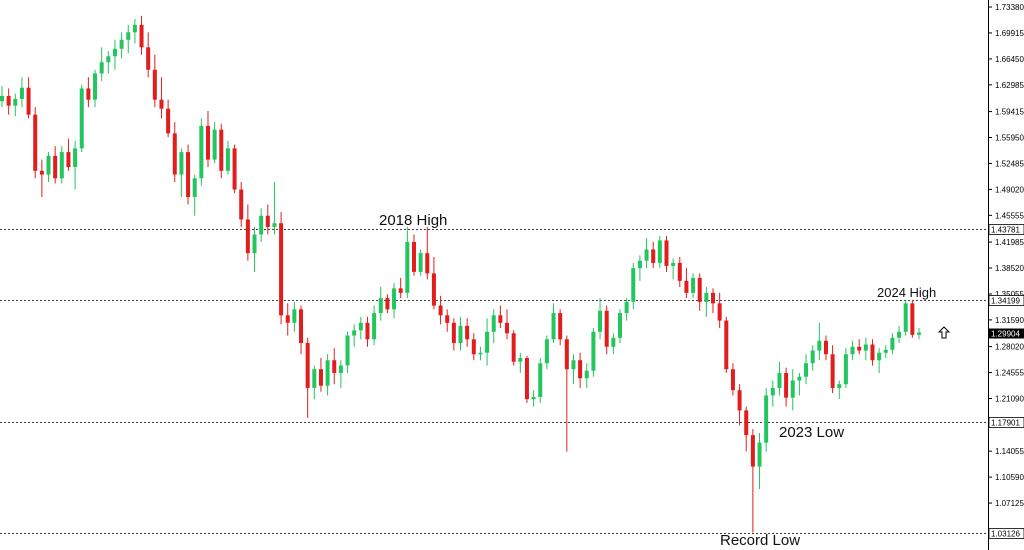  What do you see at coordinates (944, 332) in the screenshot?
I see `up-arrow-icon` at bounding box center [944, 332].